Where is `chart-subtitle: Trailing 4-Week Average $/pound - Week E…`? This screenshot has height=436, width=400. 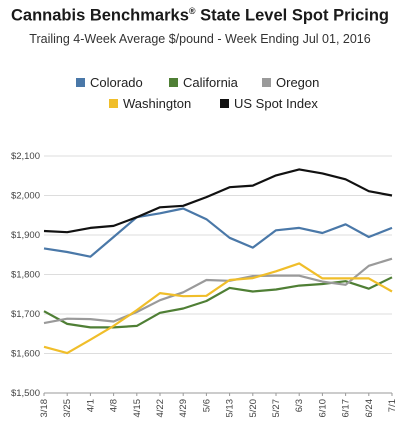 chart-subtitle: Trailing 4-Week Average $/pound - Week E… is located at coordinates (200, 39).